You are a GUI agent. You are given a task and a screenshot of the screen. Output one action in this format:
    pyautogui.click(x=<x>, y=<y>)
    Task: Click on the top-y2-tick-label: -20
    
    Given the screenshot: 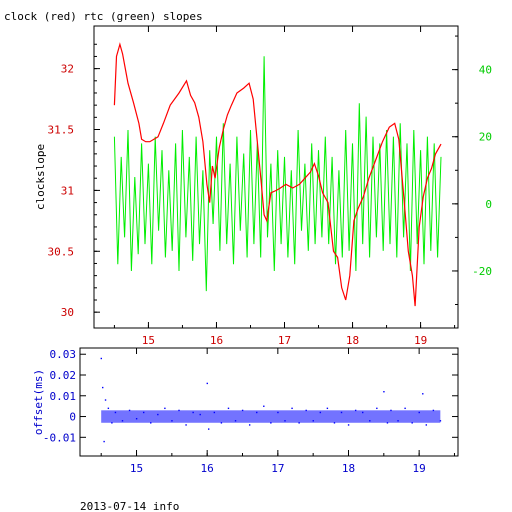 What is the action you would take?
    pyautogui.click(x=482, y=271)
    